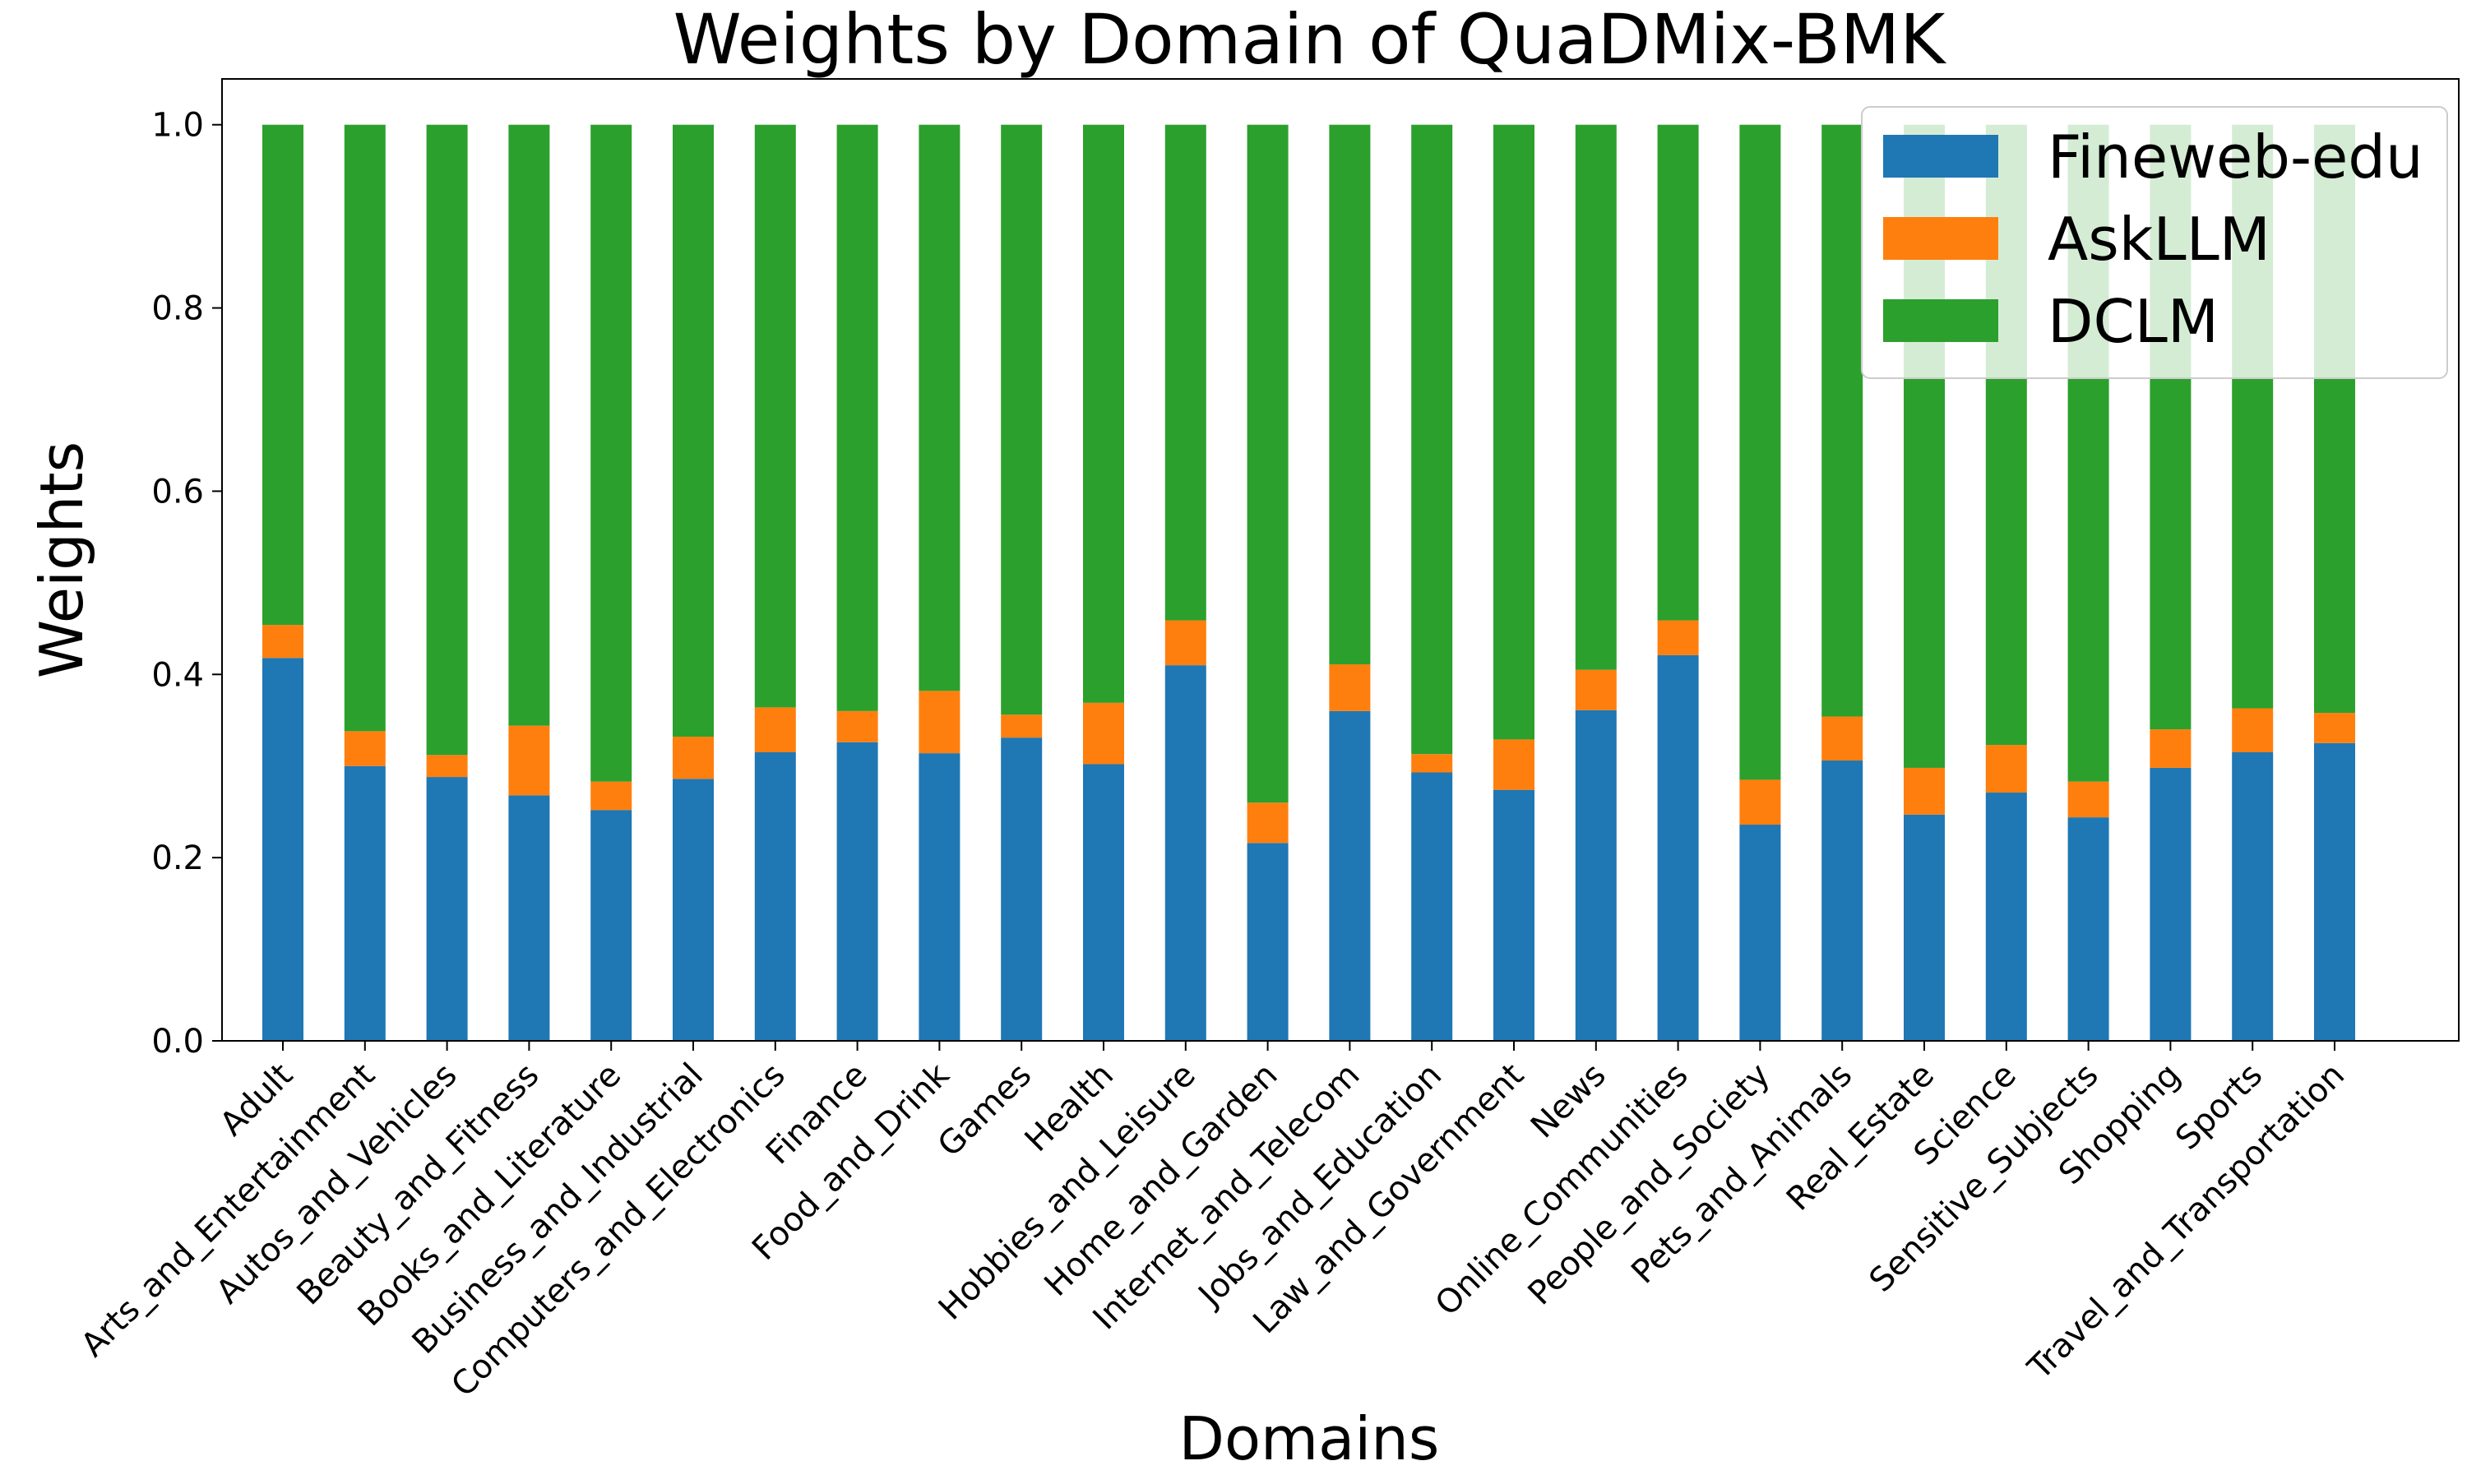  Describe the element at coordinates (447, 766) in the screenshot. I see `bar-askllm-autos-and-vehicles` at that location.